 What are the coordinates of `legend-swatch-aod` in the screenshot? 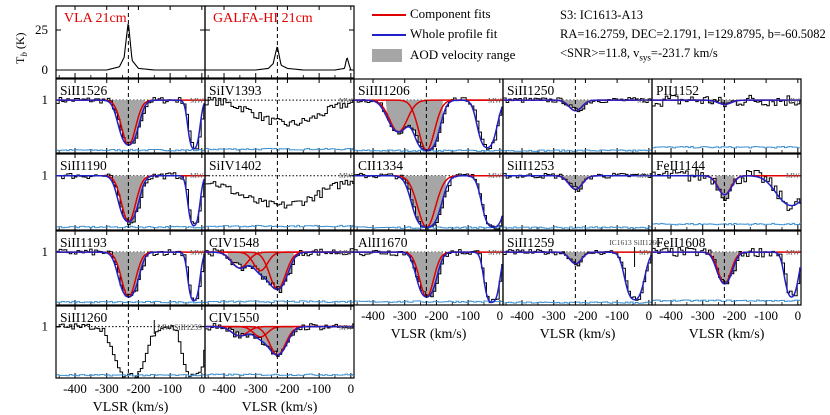 It's located at (387, 55).